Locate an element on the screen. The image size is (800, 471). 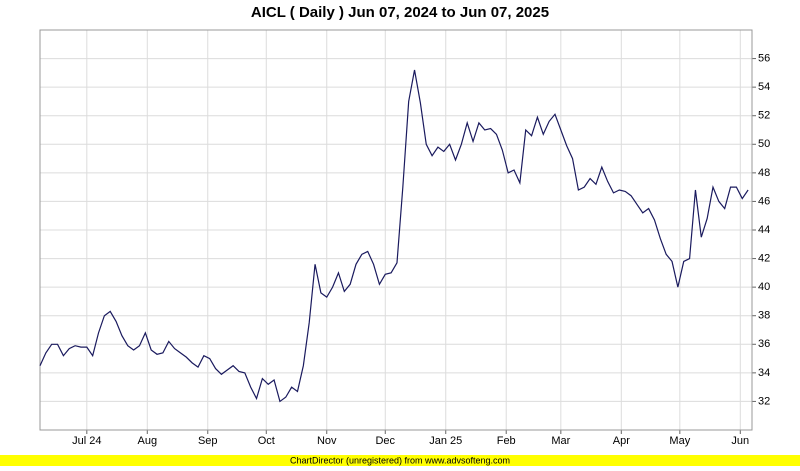
y-tick-label: 48 is located at coordinates (764, 173).